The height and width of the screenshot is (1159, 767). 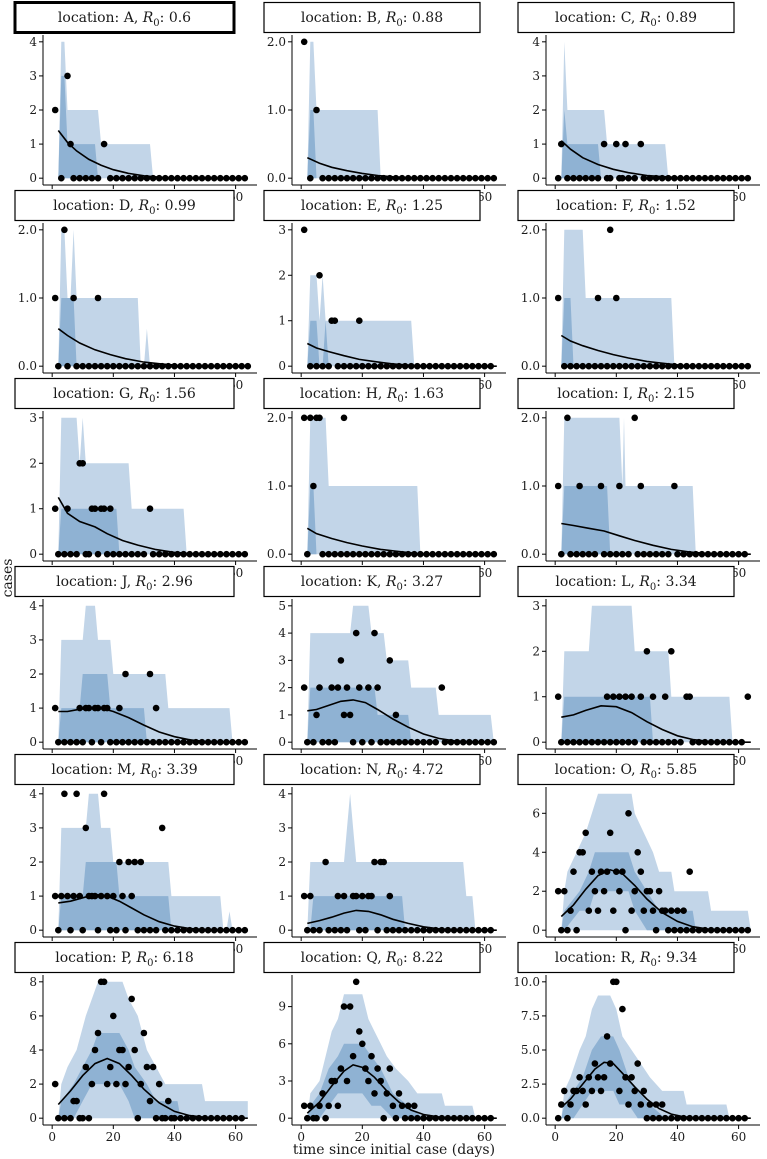 What do you see at coordinates (95, 394) in the screenshot?
I see `strip-prefix: location: G,` at bounding box center [95, 394].